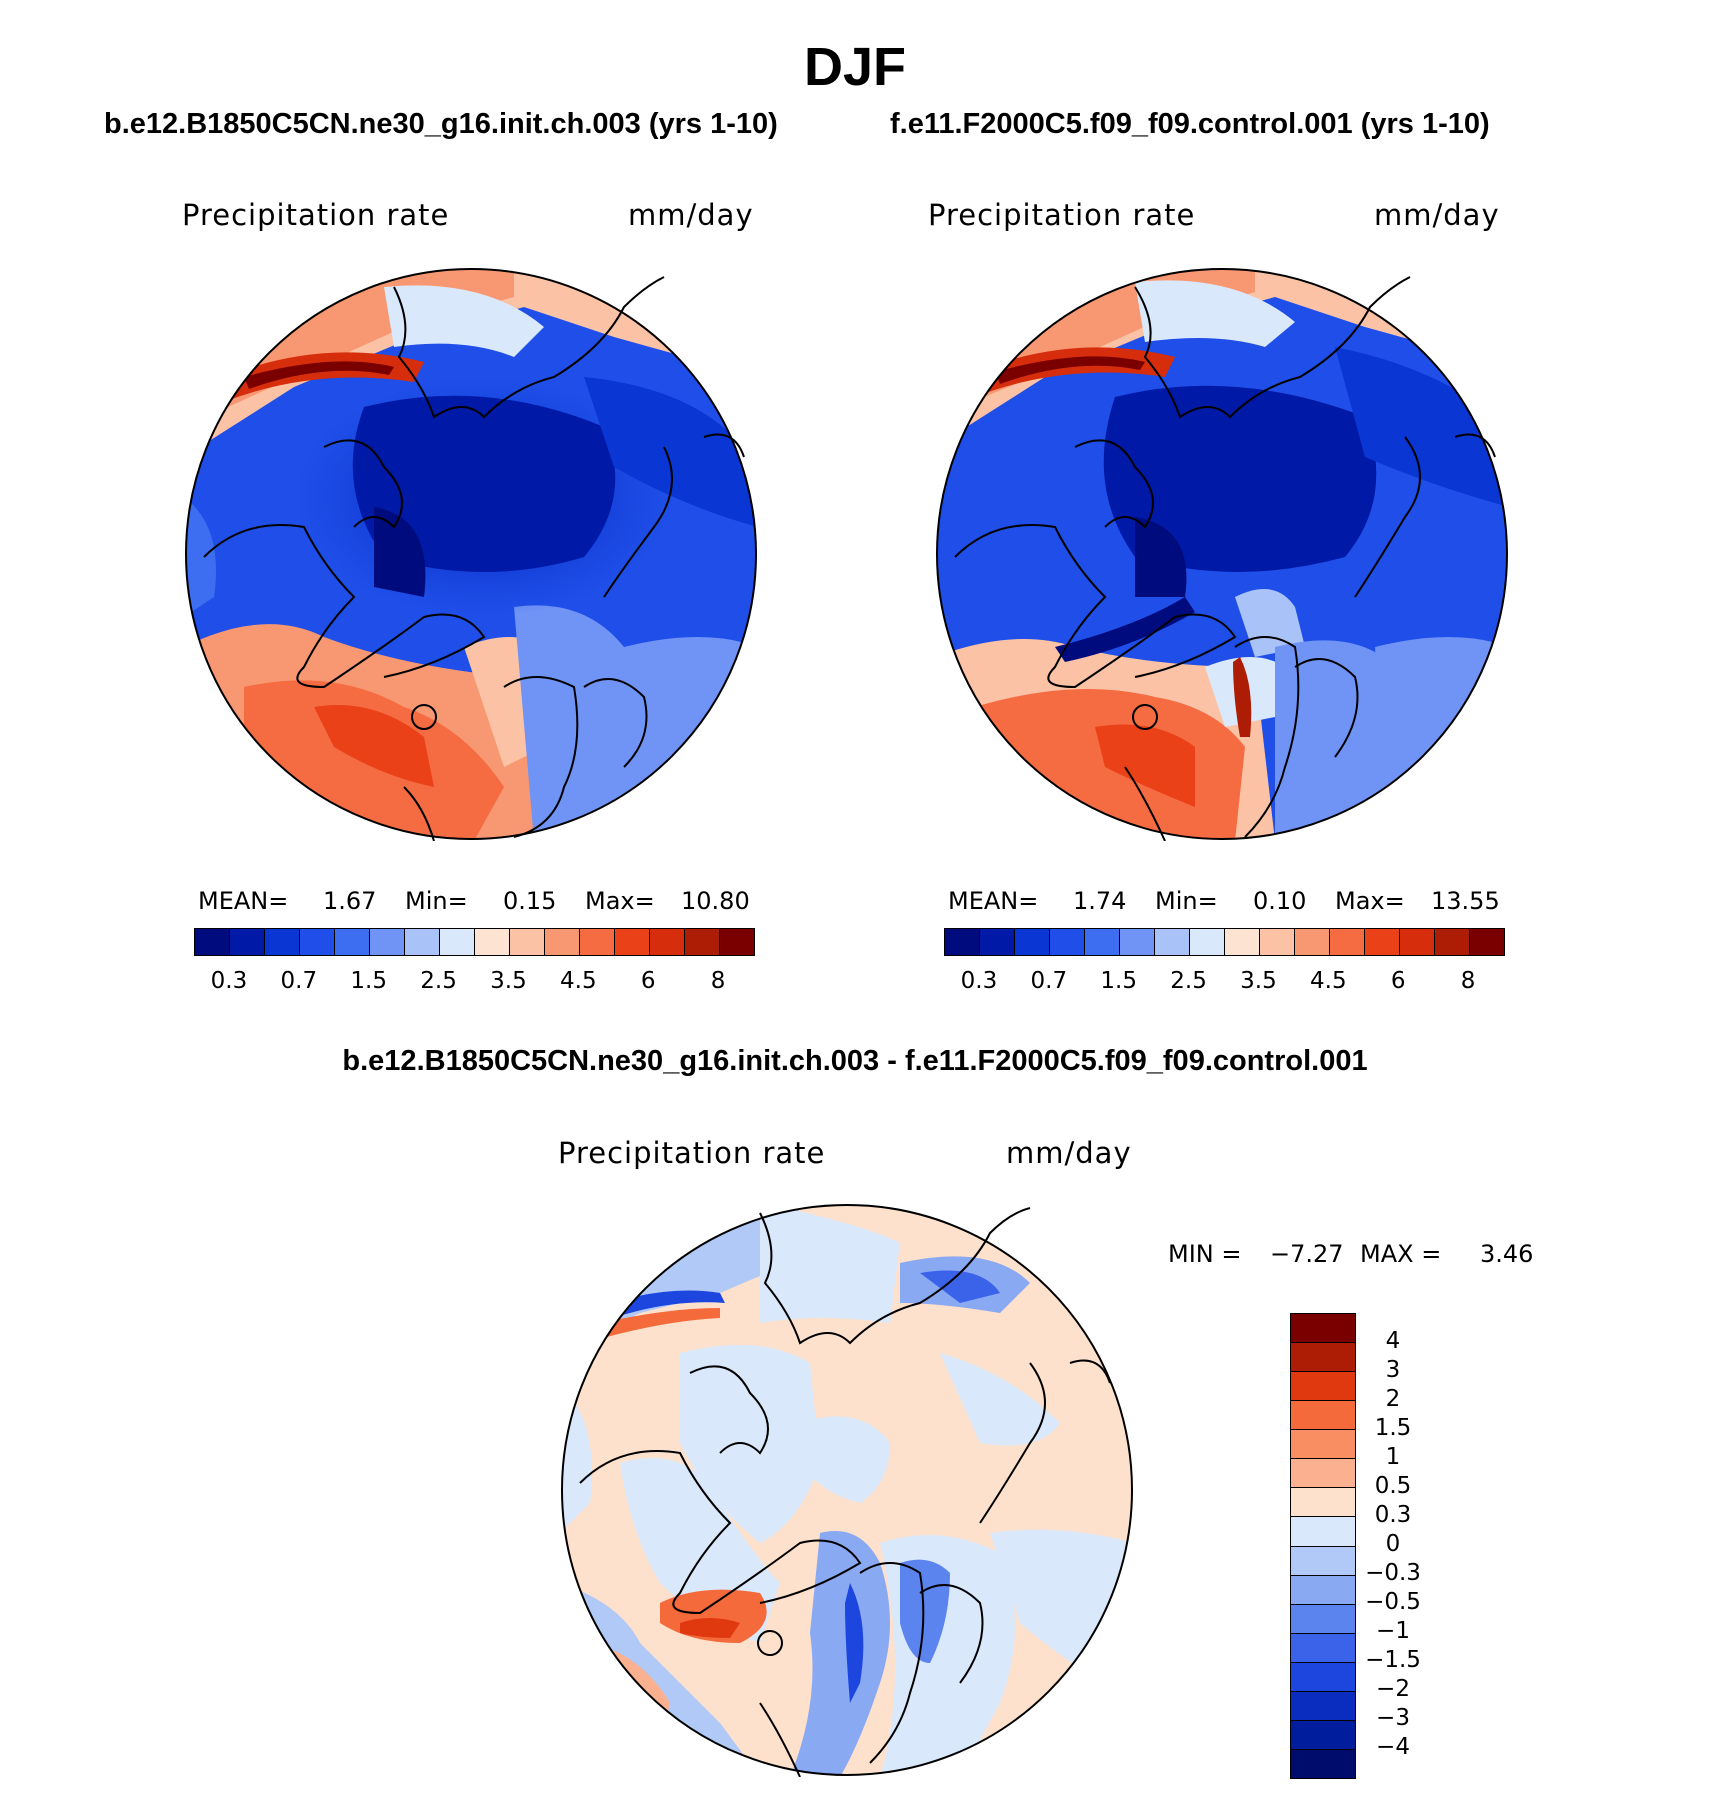 This screenshot has width=1710, height=1801. Describe the element at coordinates (1258, 981) in the screenshot. I see `panel-right-colorbar-tick-label: 3.5` at that location.